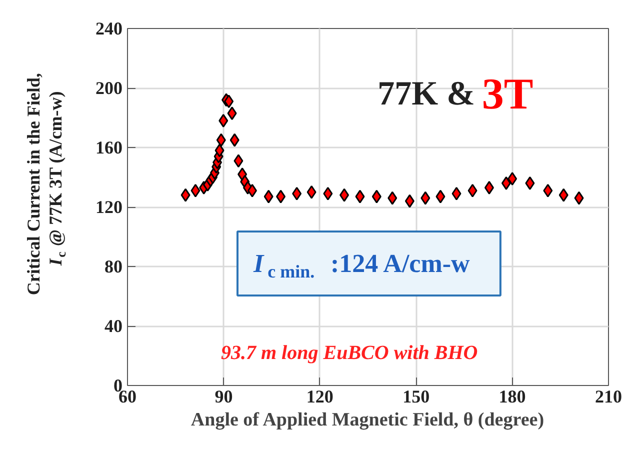 Image resolution: width=630 pixels, height=456 pixels. Describe the element at coordinates (223, 396) in the screenshot. I see `x-tick-label: 90` at that location.